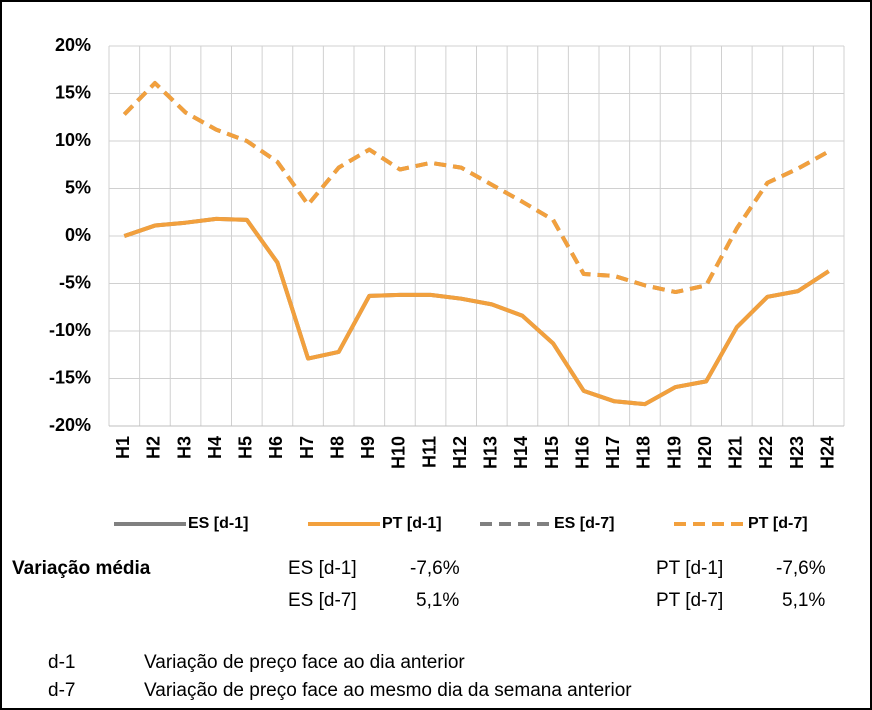 The width and height of the screenshot is (872, 710). Describe the element at coordinates (70, 425) in the screenshot. I see `y-tick-label: -20%` at that location.